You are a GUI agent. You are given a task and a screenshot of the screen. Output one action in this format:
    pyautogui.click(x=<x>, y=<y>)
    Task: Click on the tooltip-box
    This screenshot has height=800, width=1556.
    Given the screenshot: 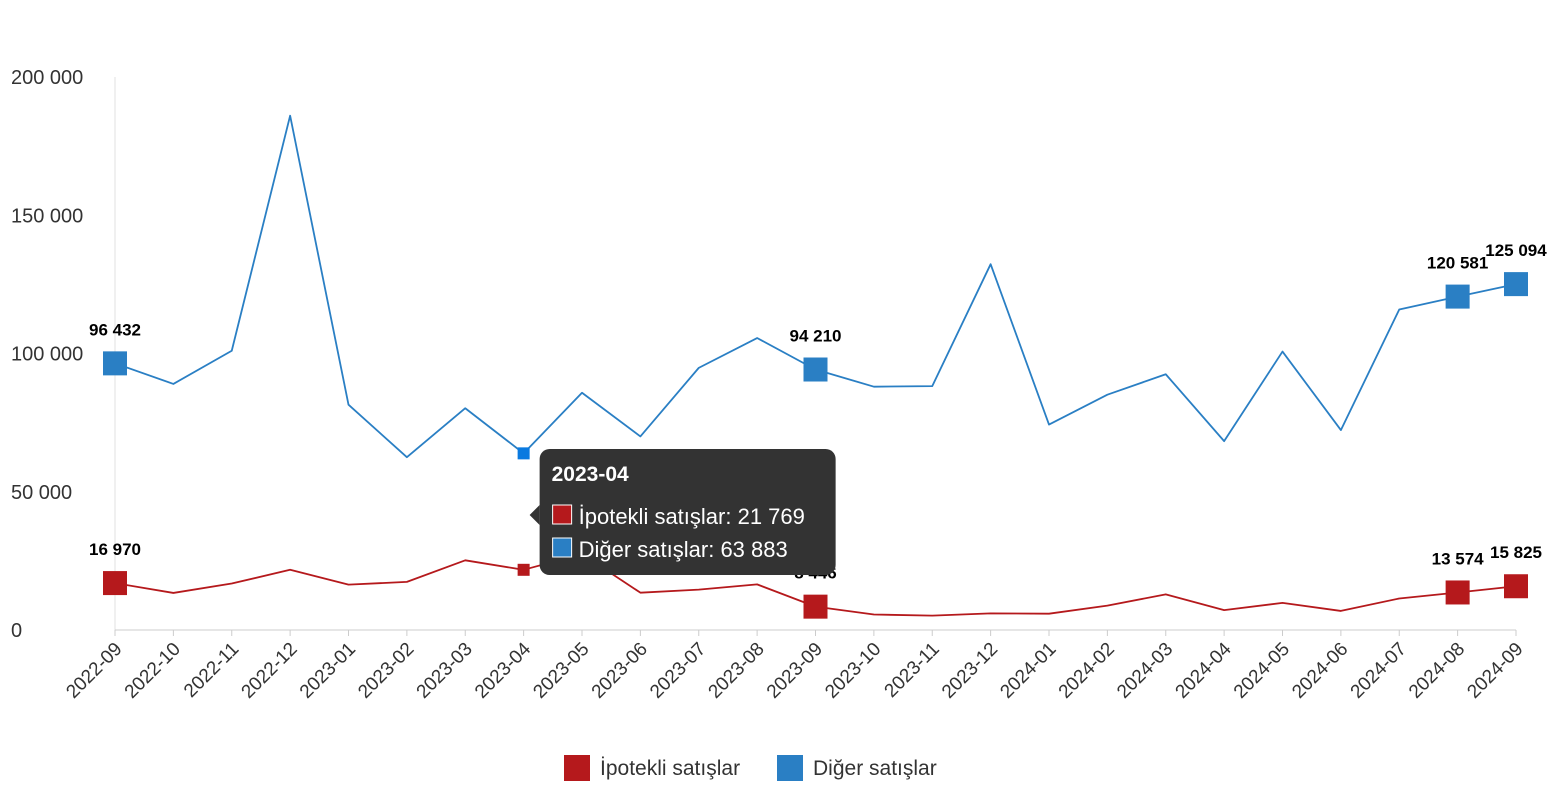 What is the action you would take?
    pyautogui.click(x=687, y=512)
    